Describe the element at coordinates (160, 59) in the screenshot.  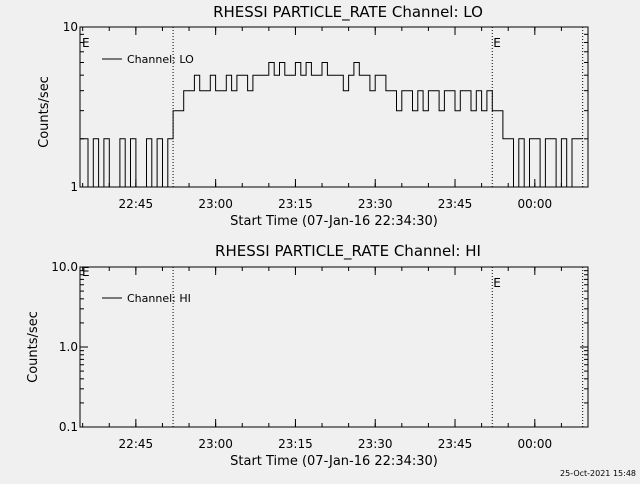
I see `legend-label: Channel: LO` at that location.